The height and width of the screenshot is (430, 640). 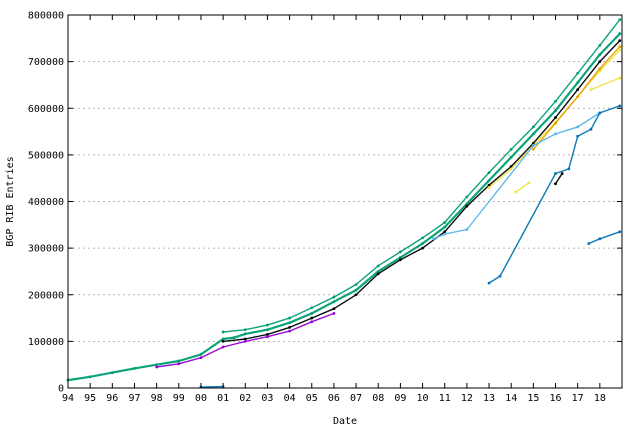 I want to click on y-tick-label: 100000, so click(x=46, y=342).